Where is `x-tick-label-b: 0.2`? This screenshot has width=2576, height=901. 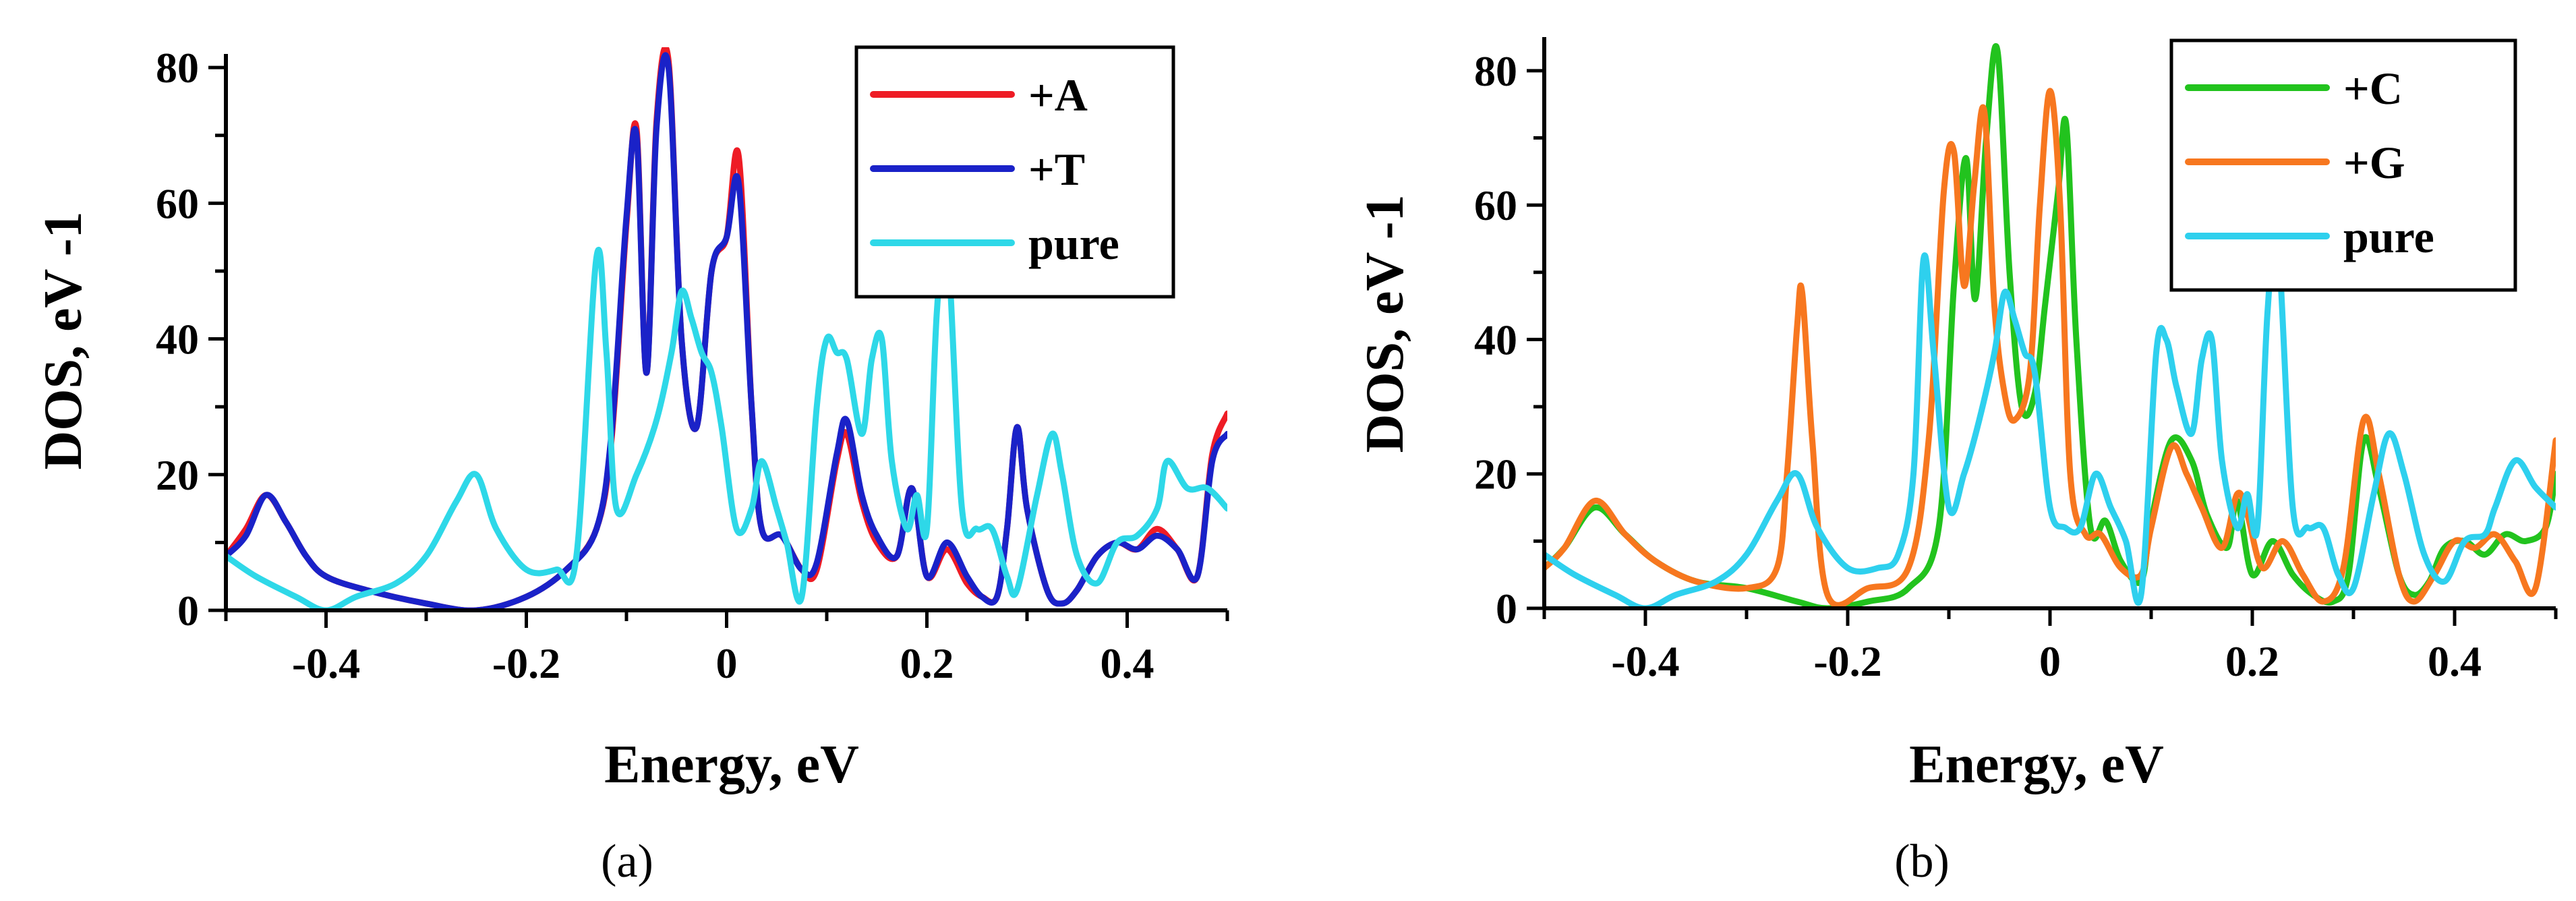 x-tick-label-b: 0.2 is located at coordinates (2252, 661).